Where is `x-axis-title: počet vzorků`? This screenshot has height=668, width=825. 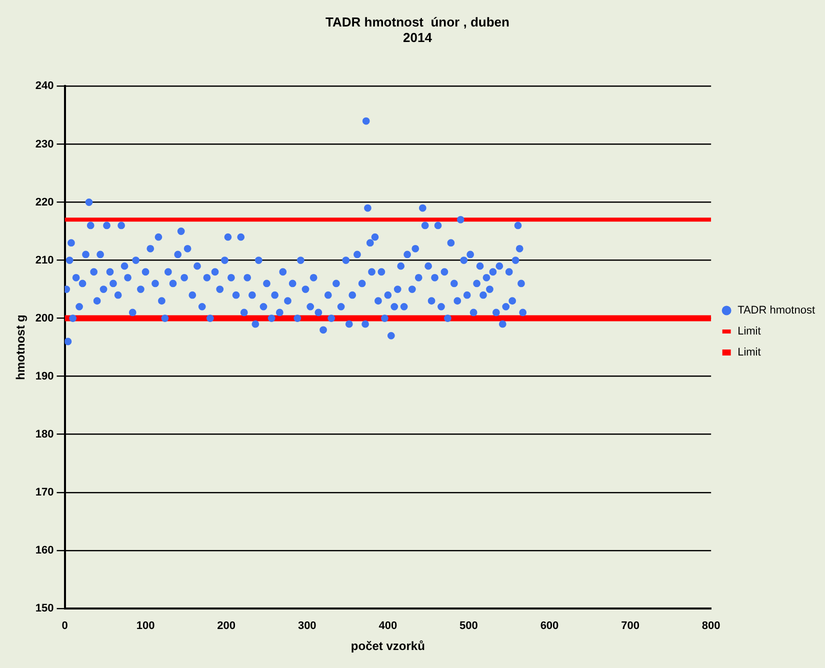 x-axis-title: počet vzorků is located at coordinates (387, 646).